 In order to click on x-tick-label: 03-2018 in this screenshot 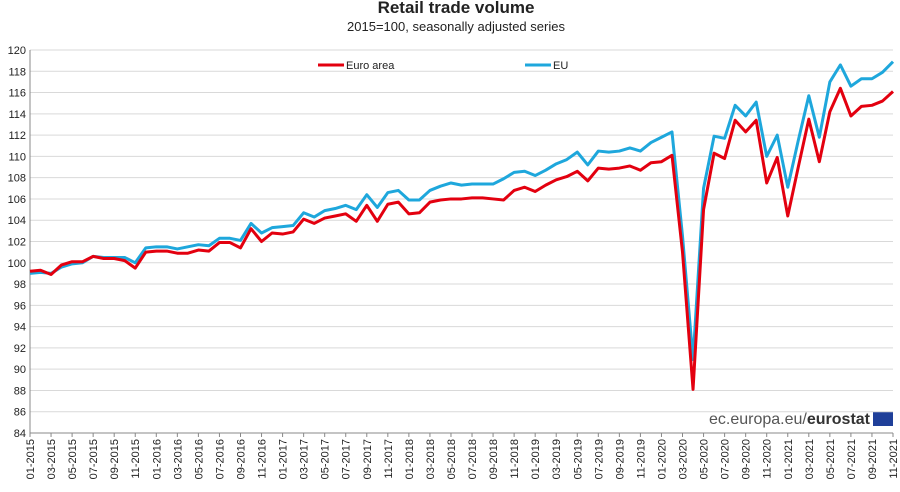, I will do `click(431, 459)`.